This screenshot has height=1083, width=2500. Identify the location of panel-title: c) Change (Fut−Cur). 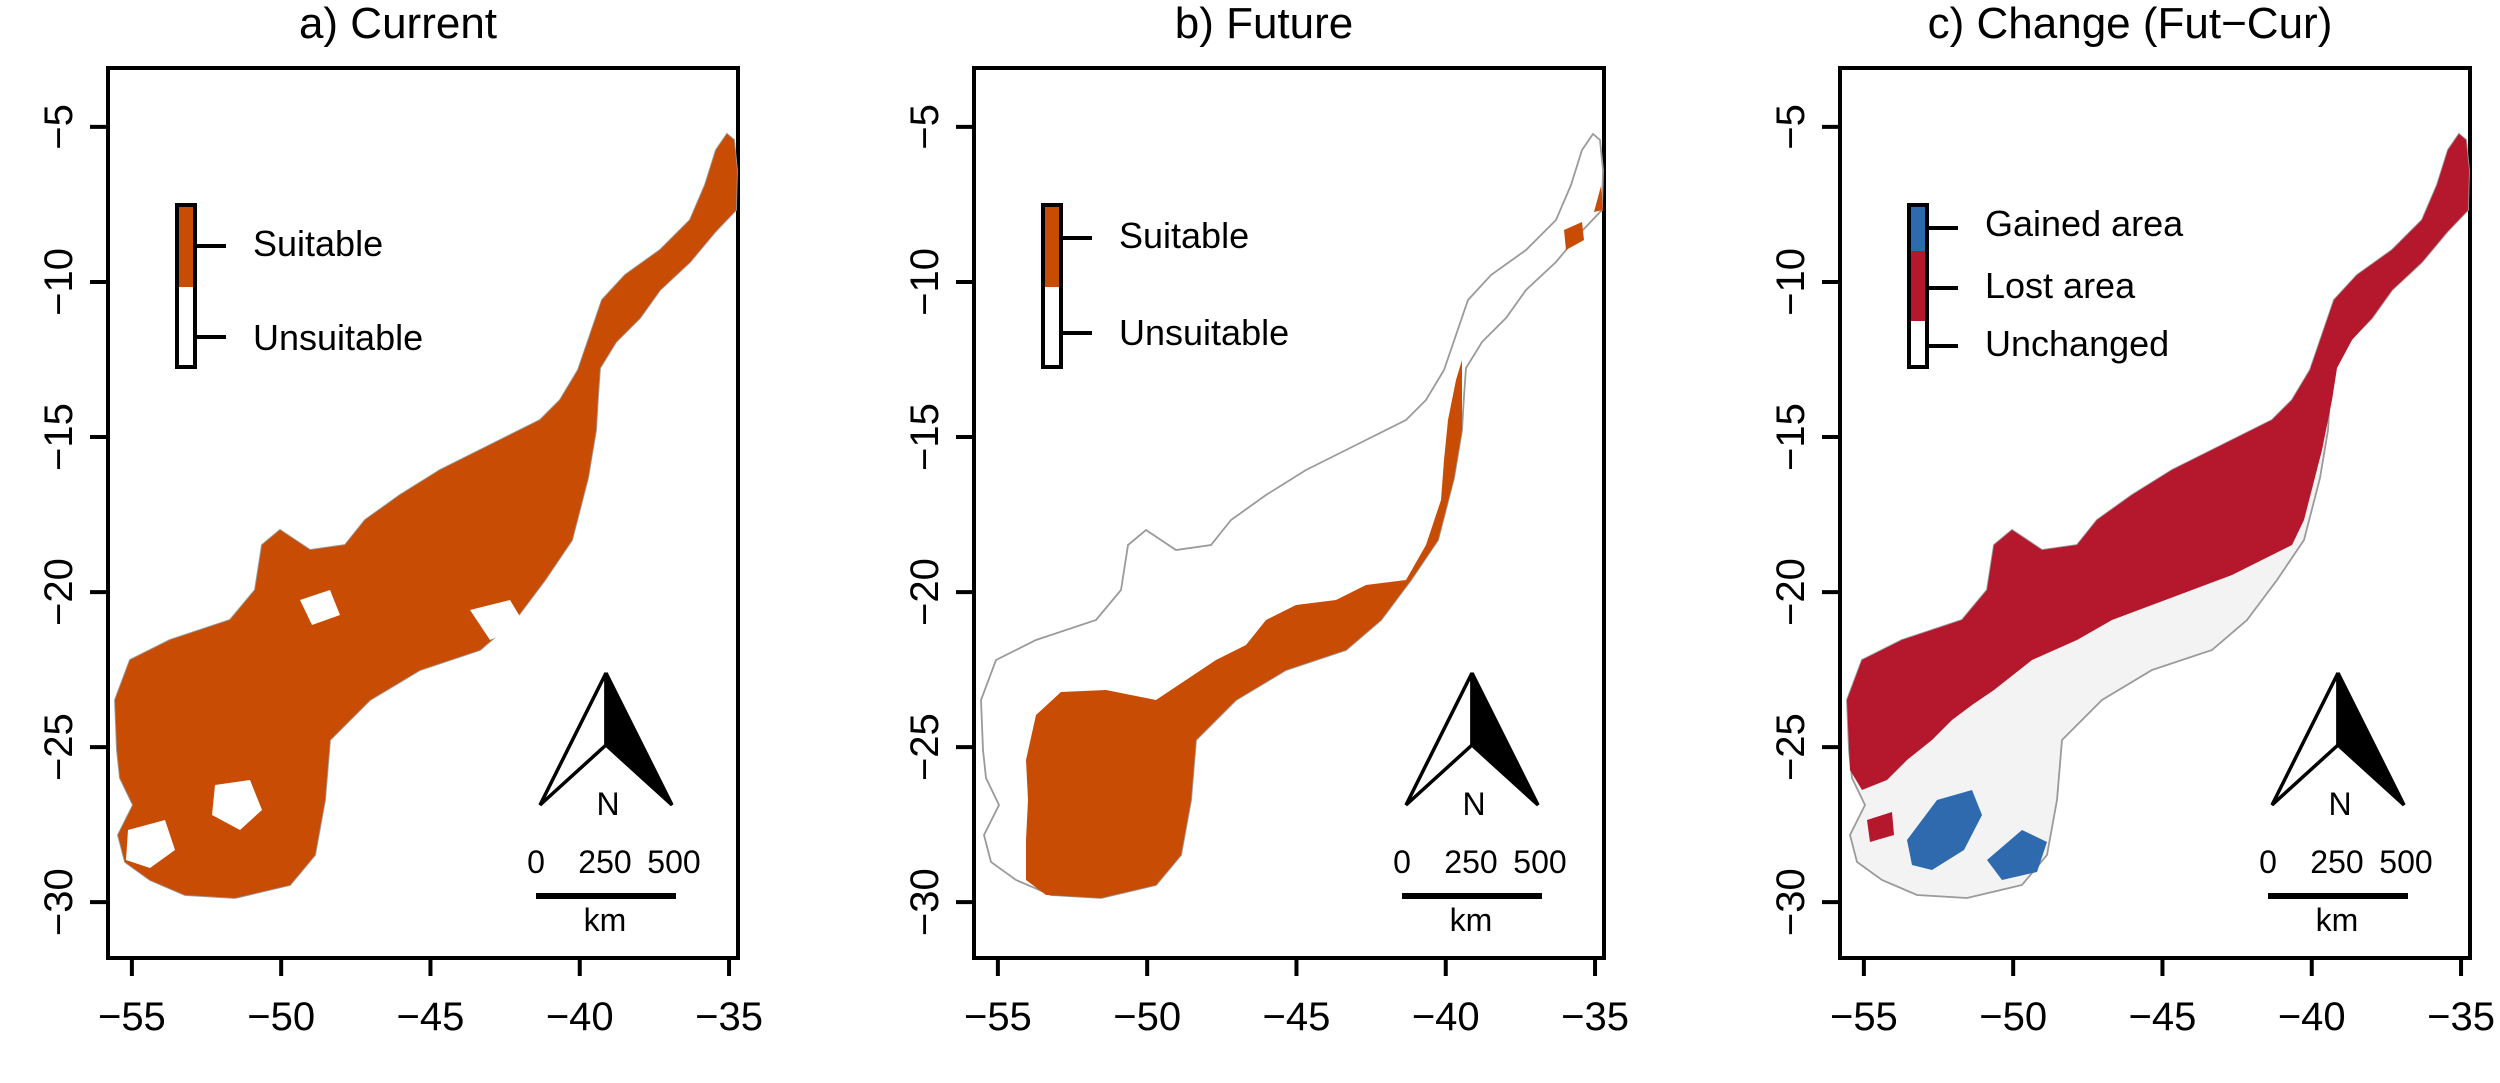
(2130, 24).